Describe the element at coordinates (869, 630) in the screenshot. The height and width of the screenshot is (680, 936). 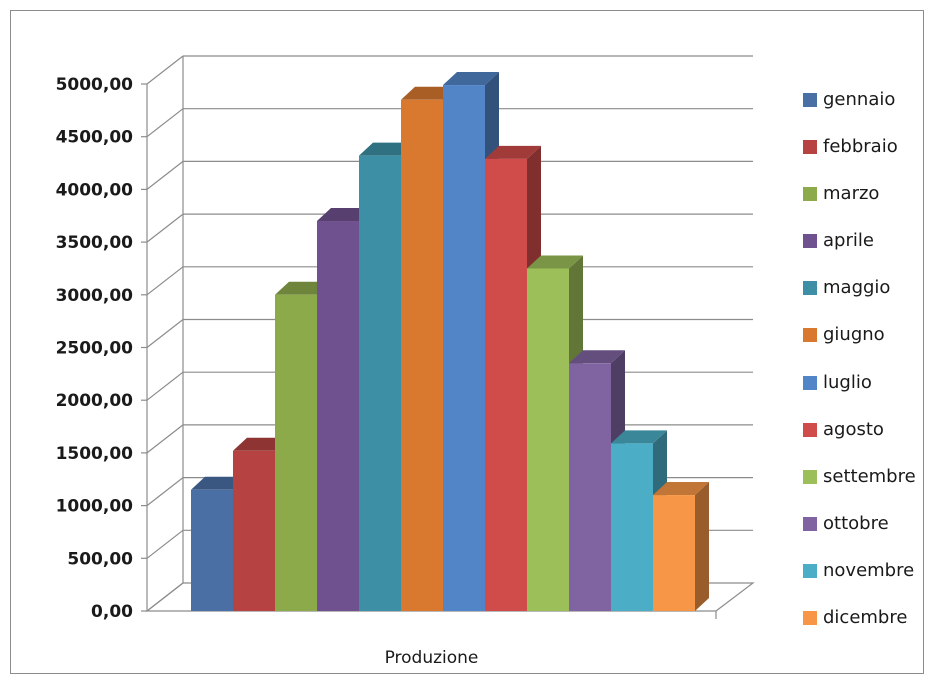
I see `legend-item-dicembre: dicembre` at that location.